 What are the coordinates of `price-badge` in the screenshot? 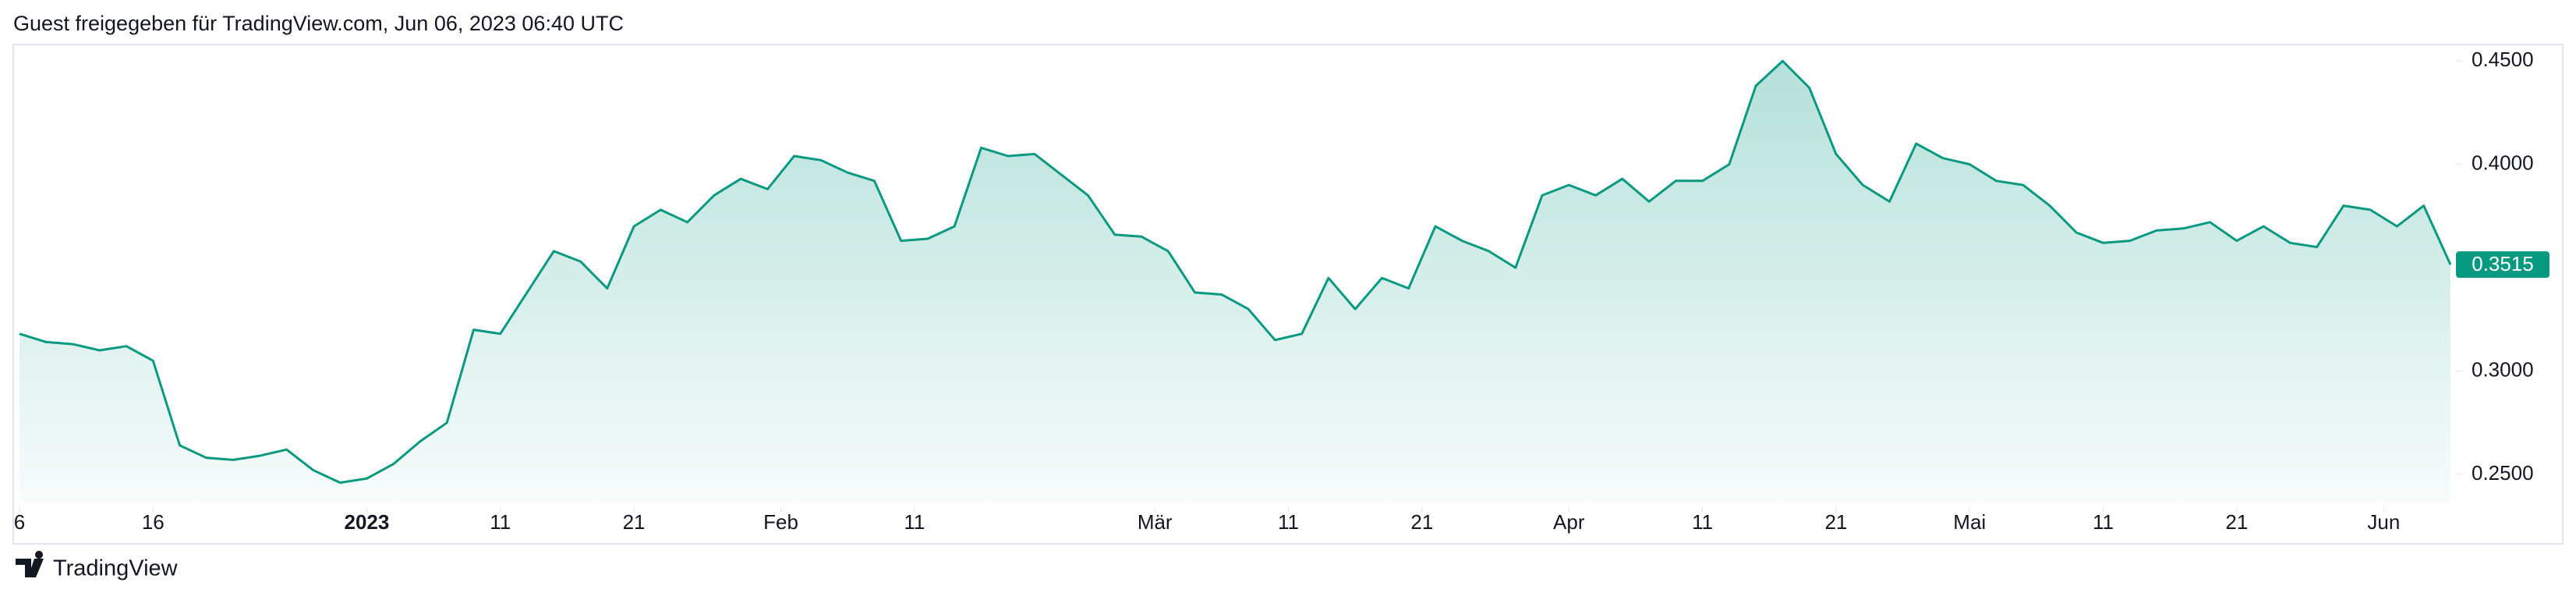 It's located at (2502, 265).